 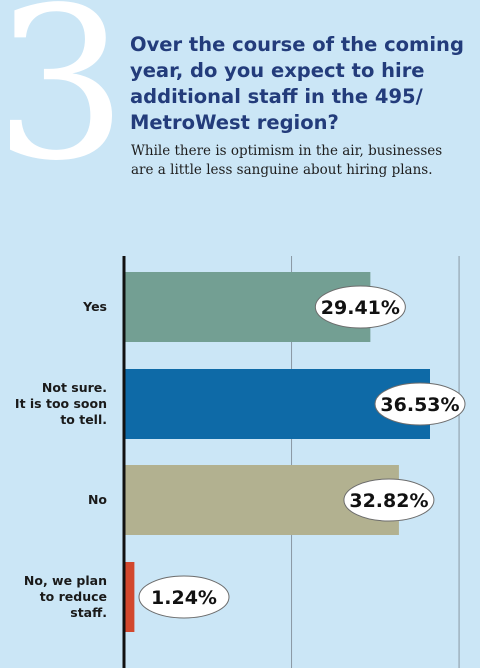 What do you see at coordinates (97, 499) in the screenshot?
I see `category-label: No` at bounding box center [97, 499].